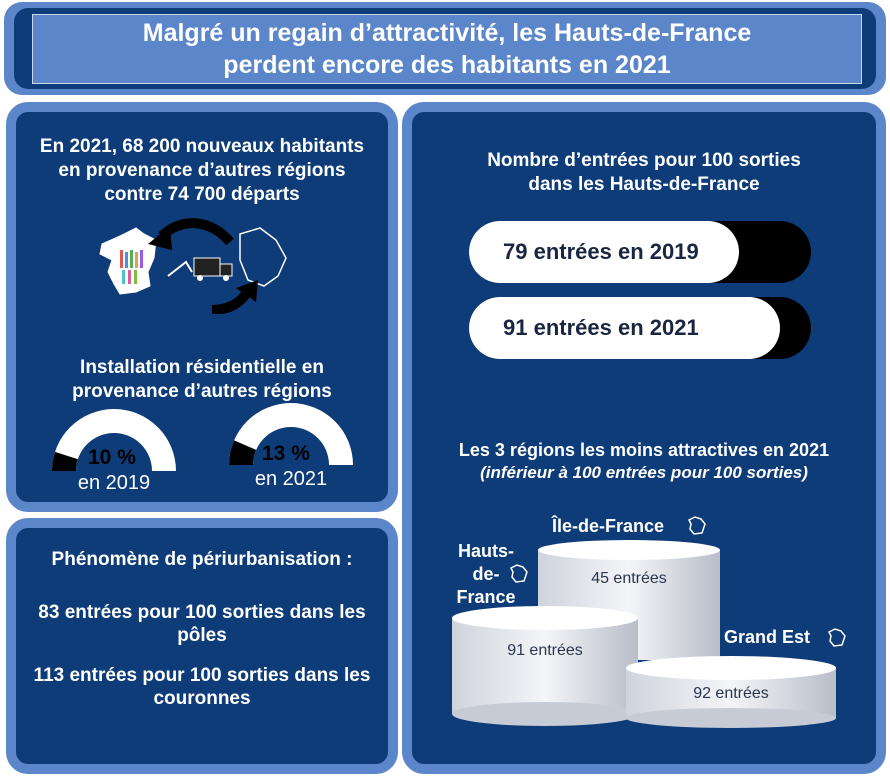  What do you see at coordinates (196, 232) in the screenshot?
I see `arrival-arrow-icon` at bounding box center [196, 232].